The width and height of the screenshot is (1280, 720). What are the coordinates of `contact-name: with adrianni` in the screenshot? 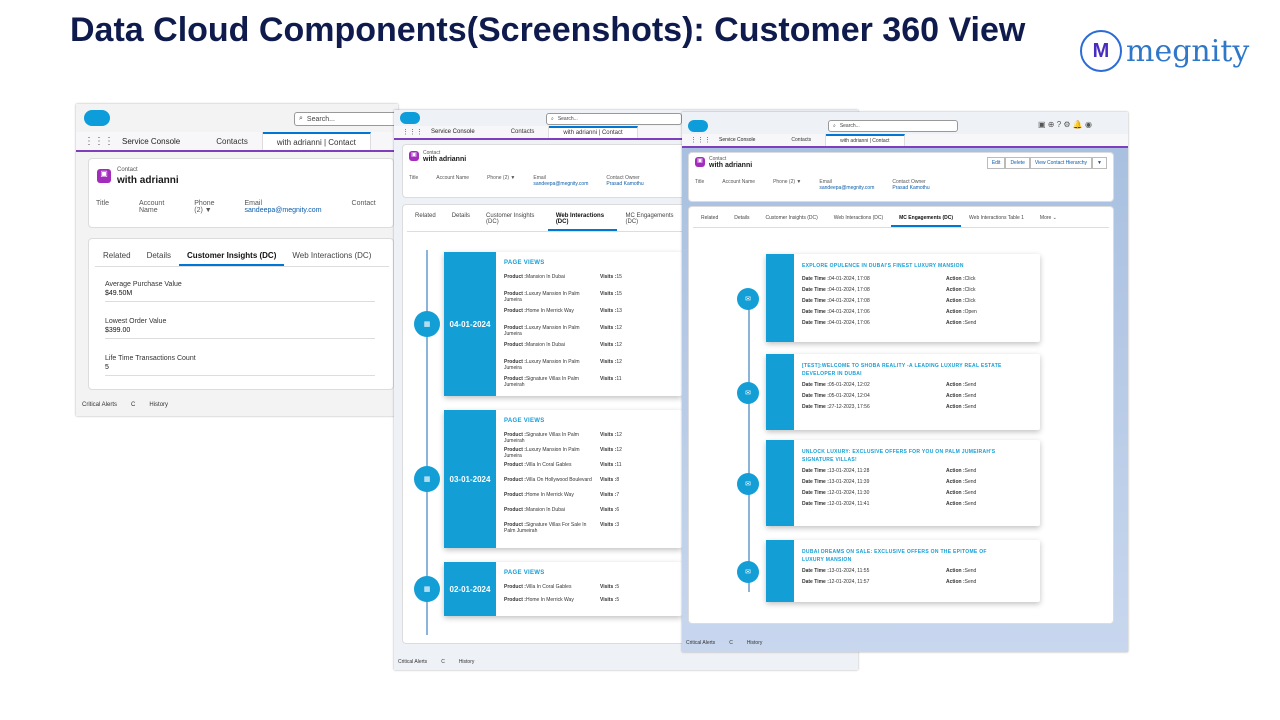 It's located at (445, 159).